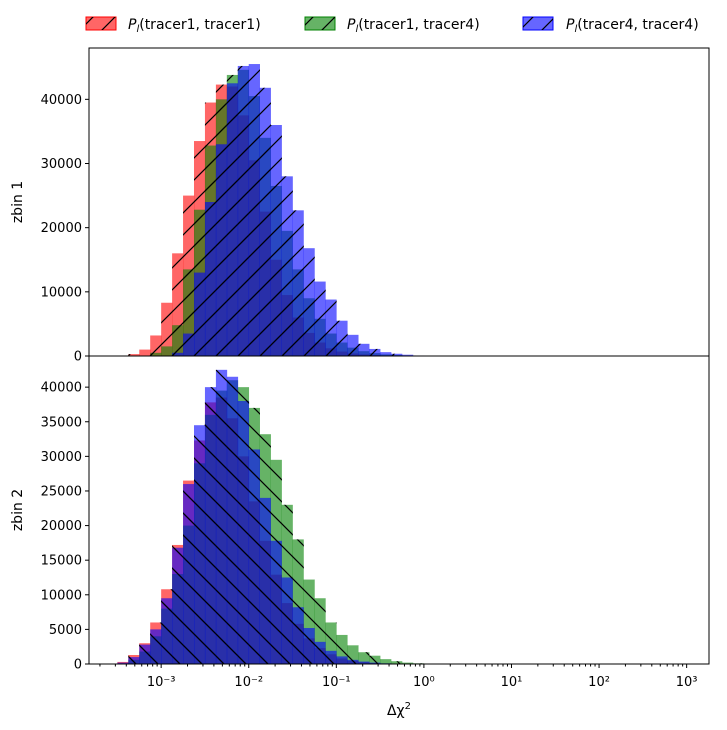 The image size is (727, 730). I want to click on y-axis-label-1: zbin 1, so click(18, 202).